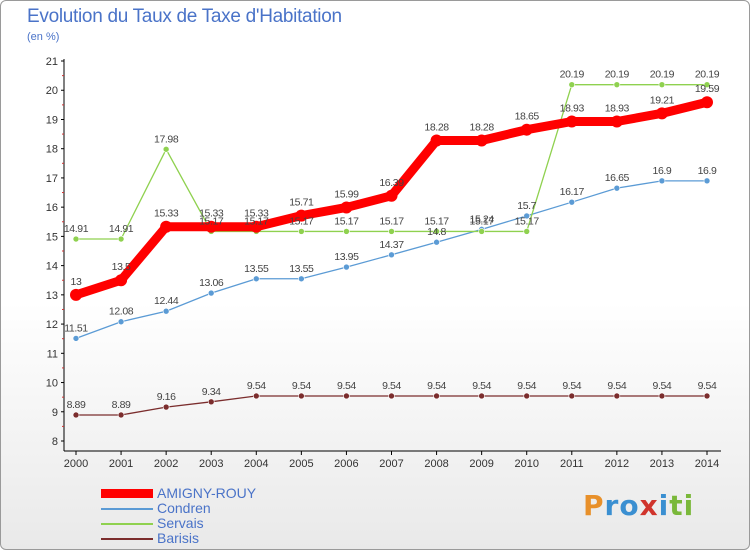 The width and height of the screenshot is (750, 550). I want to click on x-tick-label: 2005, so click(301, 464).